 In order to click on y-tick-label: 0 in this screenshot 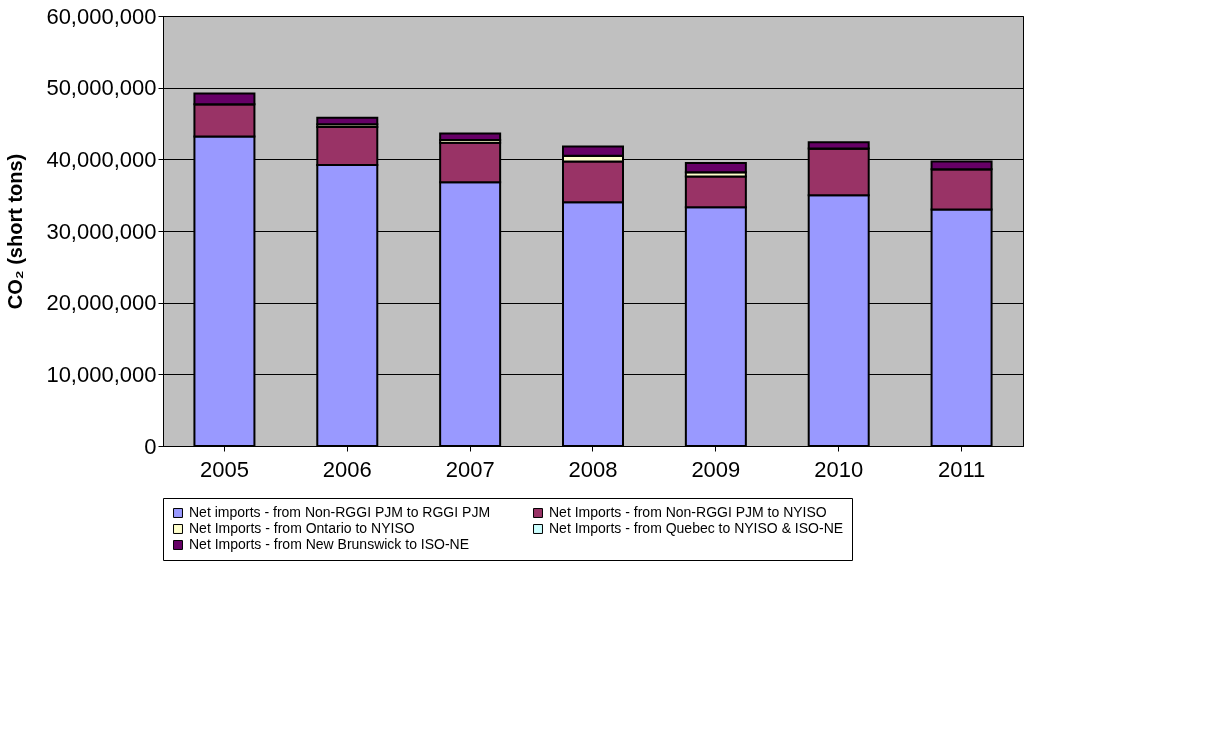, I will do `click(150, 446)`.